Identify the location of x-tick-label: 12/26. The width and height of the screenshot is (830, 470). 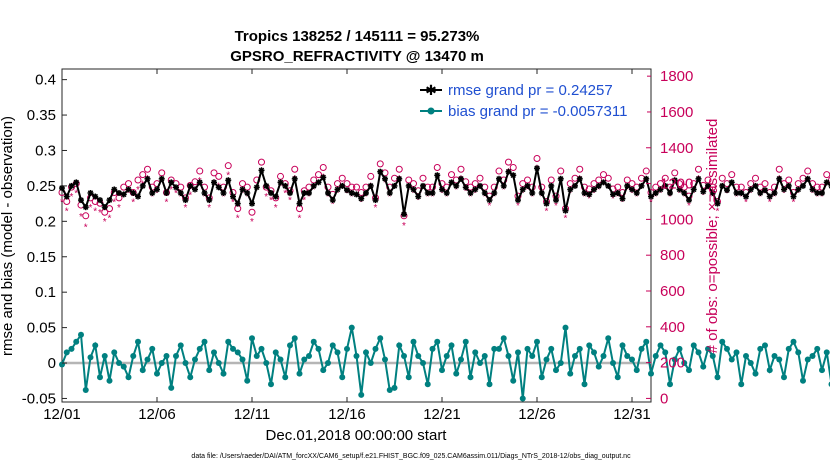
(537, 414).